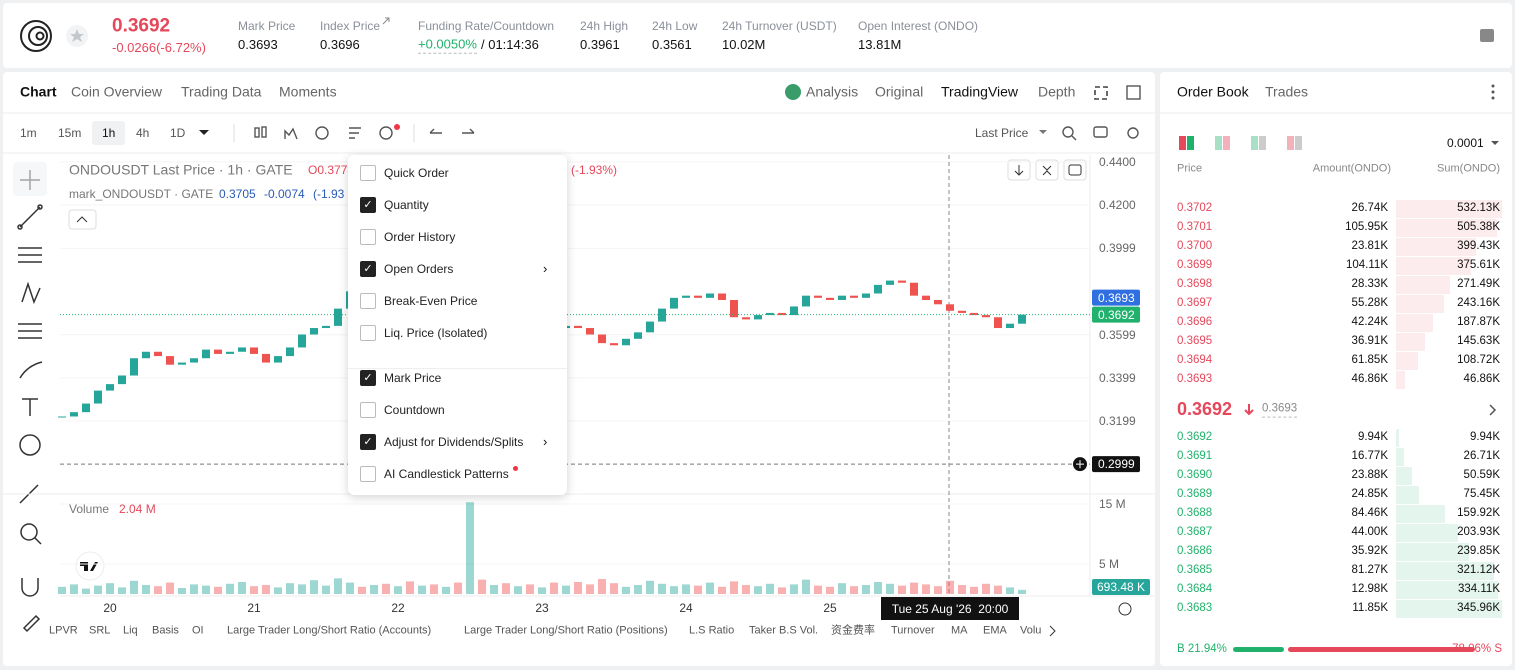  Describe the element at coordinates (784, 630) in the screenshot. I see `indicator: Taker B.S Vol.` at that location.